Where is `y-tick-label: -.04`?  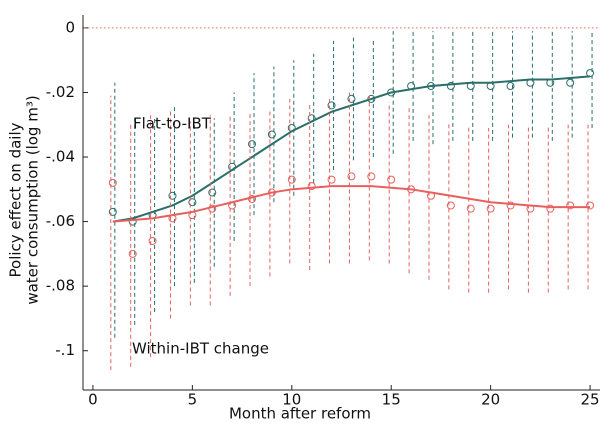 y-tick-label: -.04 is located at coordinates (60, 157).